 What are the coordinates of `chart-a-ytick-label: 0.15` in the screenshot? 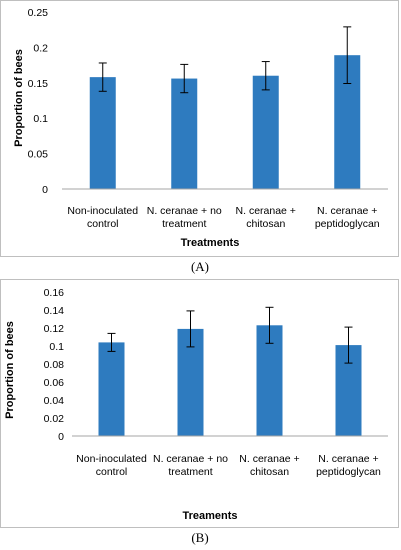 It's located at (38, 84).